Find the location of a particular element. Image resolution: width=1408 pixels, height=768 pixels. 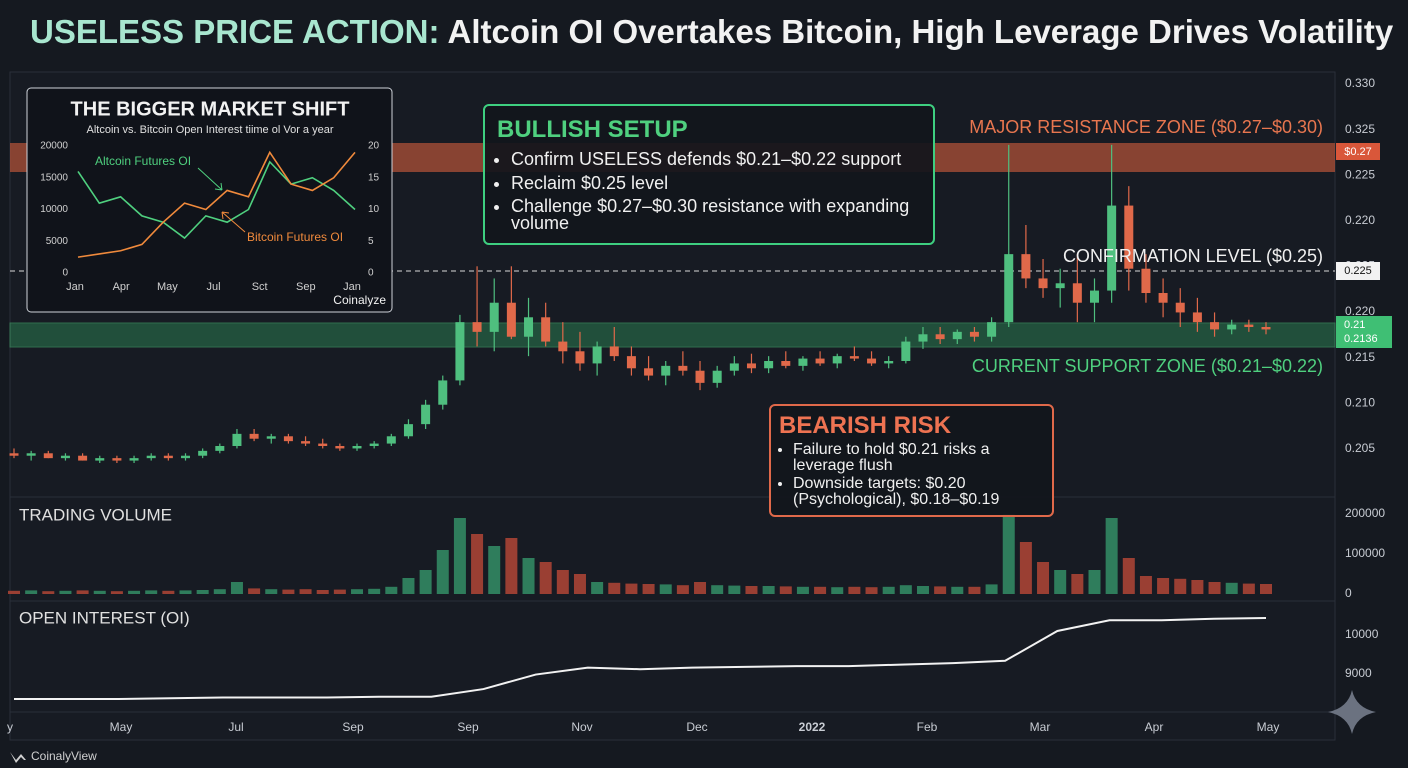

oi-axis-label: 9000 is located at coordinates (1358, 673).